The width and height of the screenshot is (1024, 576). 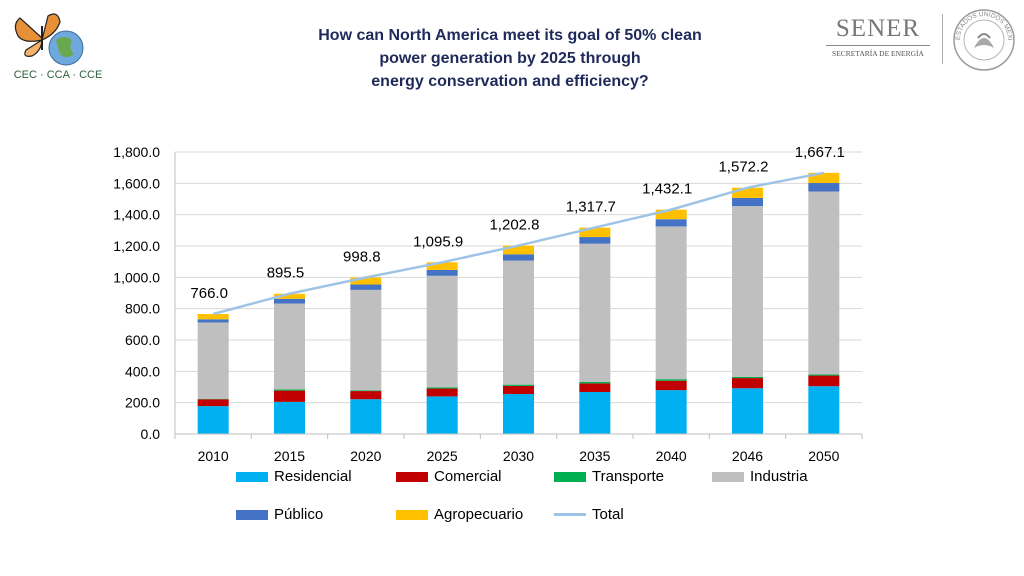 What do you see at coordinates (820, 152) in the screenshot?
I see `total-data-label: 1,667.1` at bounding box center [820, 152].